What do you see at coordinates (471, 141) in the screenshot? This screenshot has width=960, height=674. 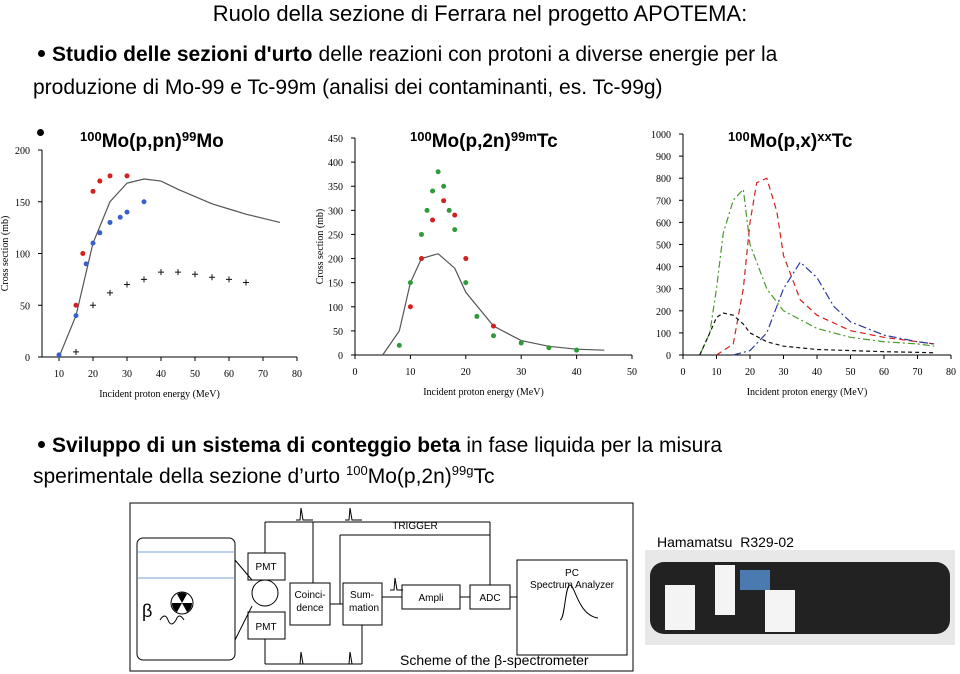 I see `title-text: Mo(p,2n)` at bounding box center [471, 141].